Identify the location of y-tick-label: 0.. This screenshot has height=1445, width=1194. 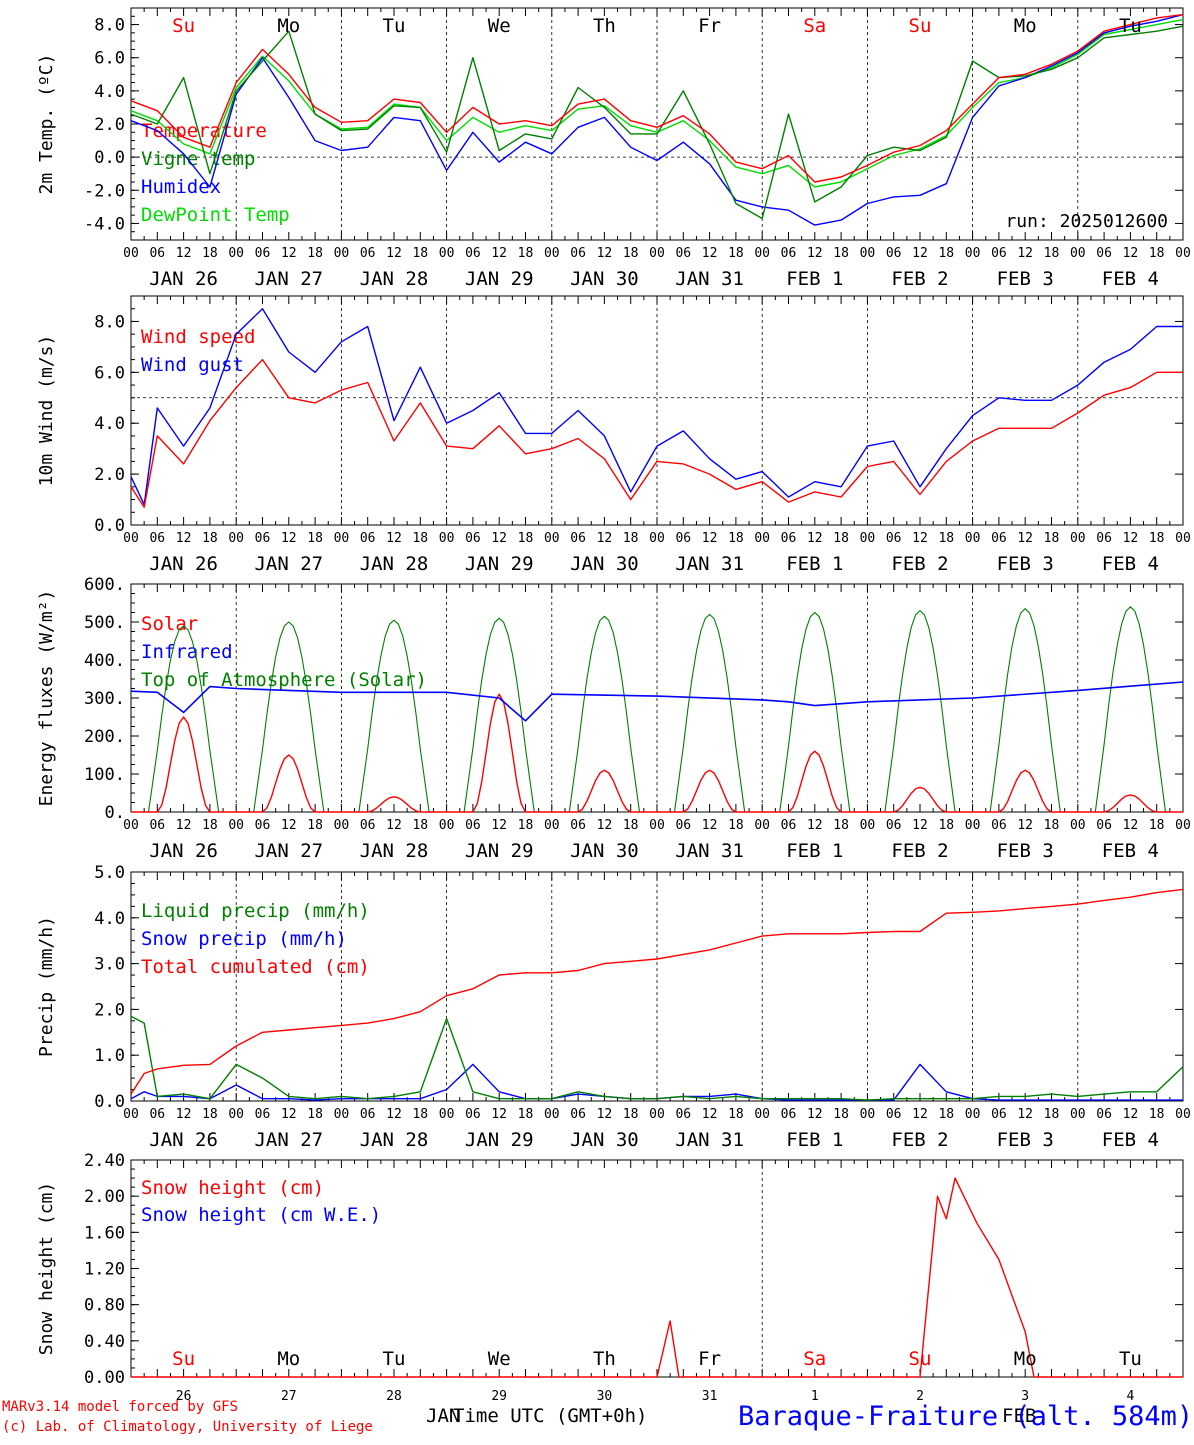
(115, 813).